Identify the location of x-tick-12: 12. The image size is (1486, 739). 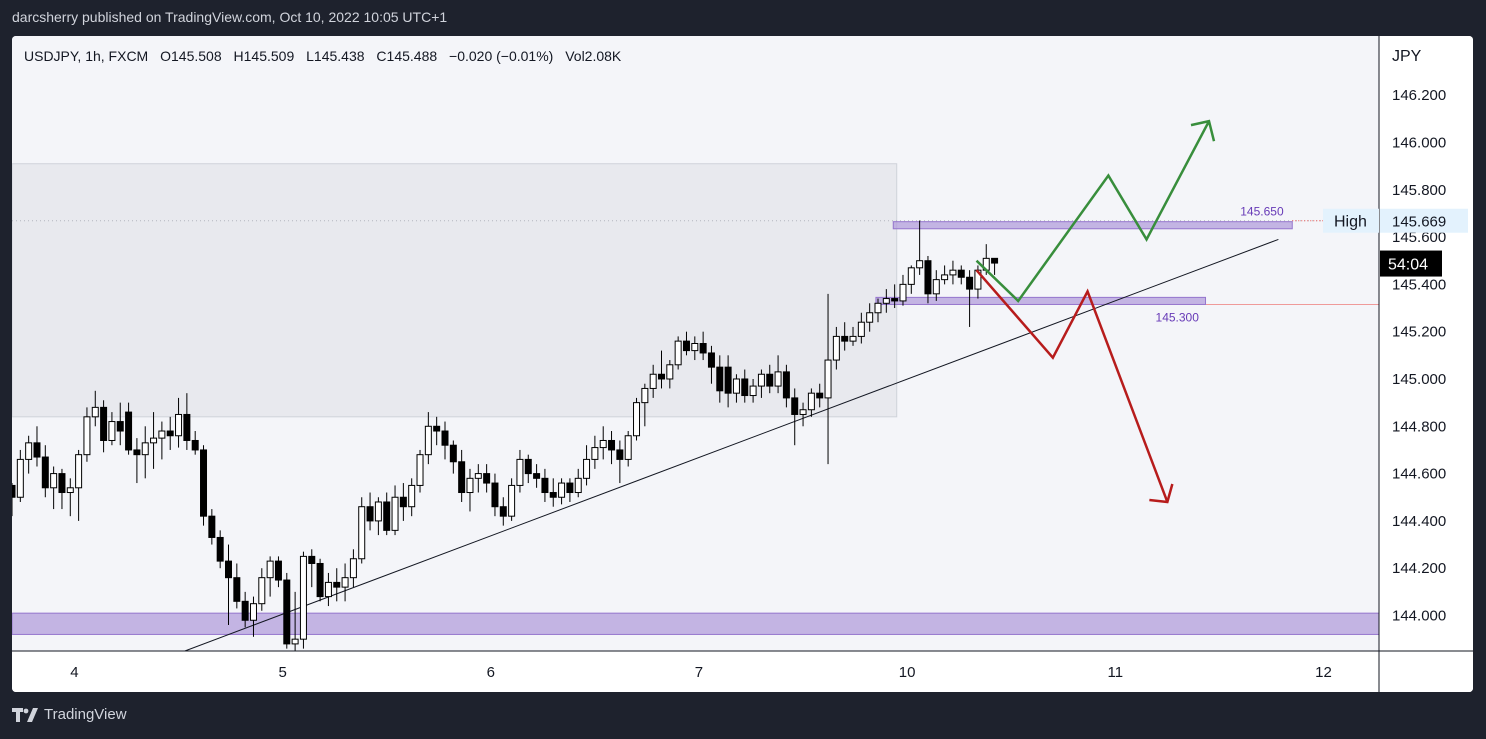
(1323, 672).